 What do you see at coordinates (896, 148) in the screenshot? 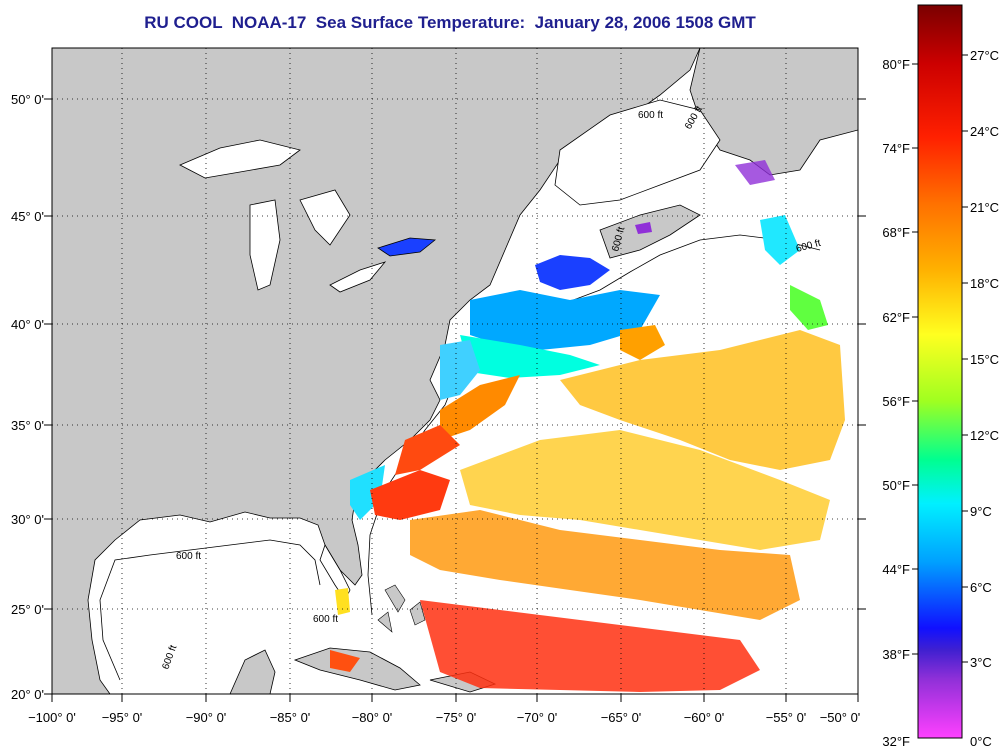
I see `colorbar-f-label: 74°F` at bounding box center [896, 148].